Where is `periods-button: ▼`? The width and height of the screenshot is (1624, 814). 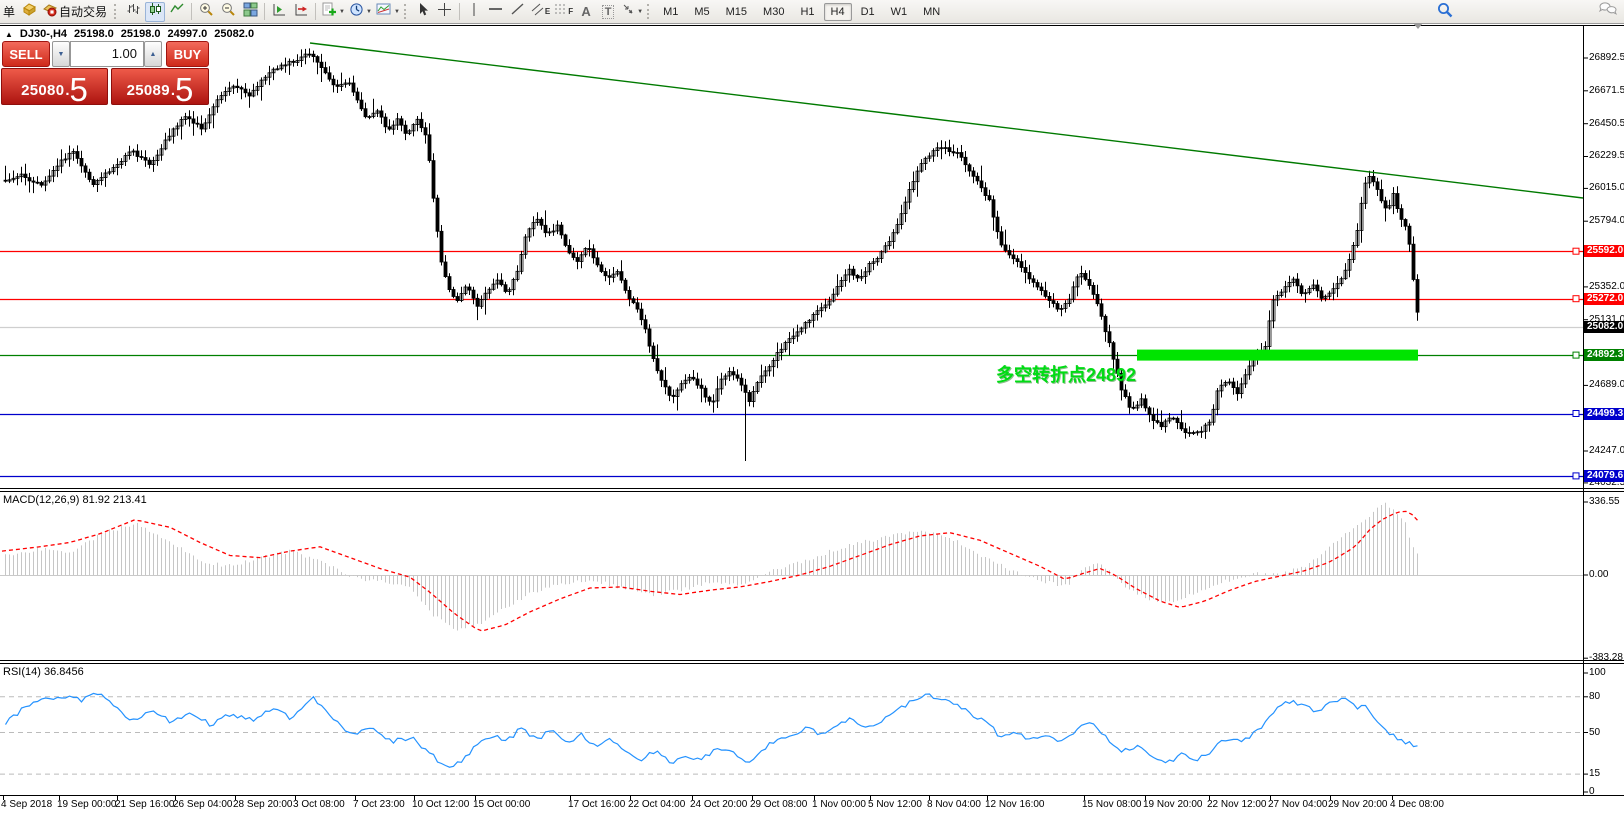 periods-button: ▼ is located at coordinates (360, 12).